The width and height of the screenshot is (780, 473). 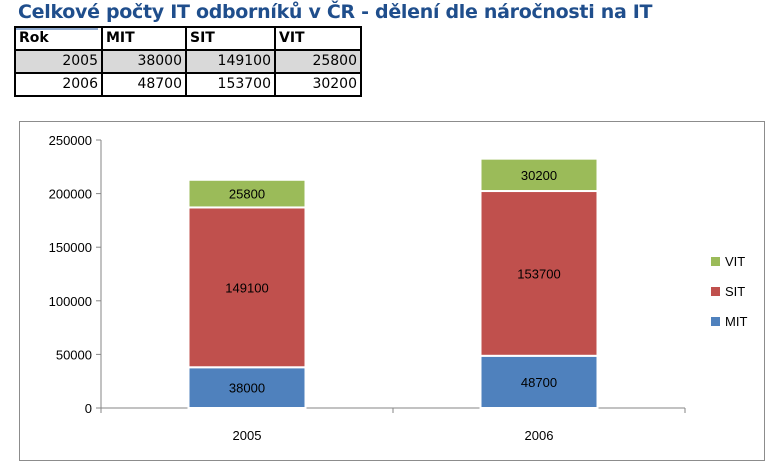 I want to click on table-cell: 38000, so click(x=144, y=61).